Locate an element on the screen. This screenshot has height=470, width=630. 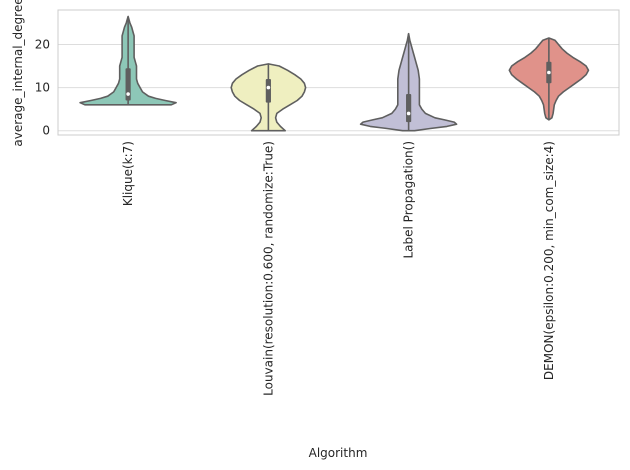
x-axis-label: Algorithm is located at coordinates (338, 453).